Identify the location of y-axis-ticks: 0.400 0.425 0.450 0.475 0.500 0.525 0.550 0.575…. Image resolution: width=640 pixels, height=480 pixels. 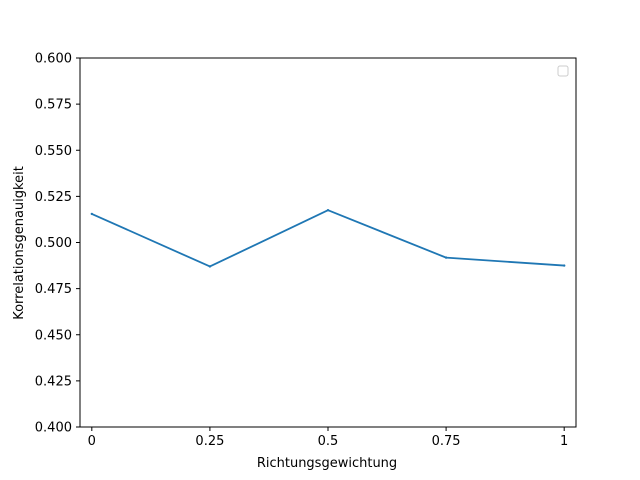
(57, 244).